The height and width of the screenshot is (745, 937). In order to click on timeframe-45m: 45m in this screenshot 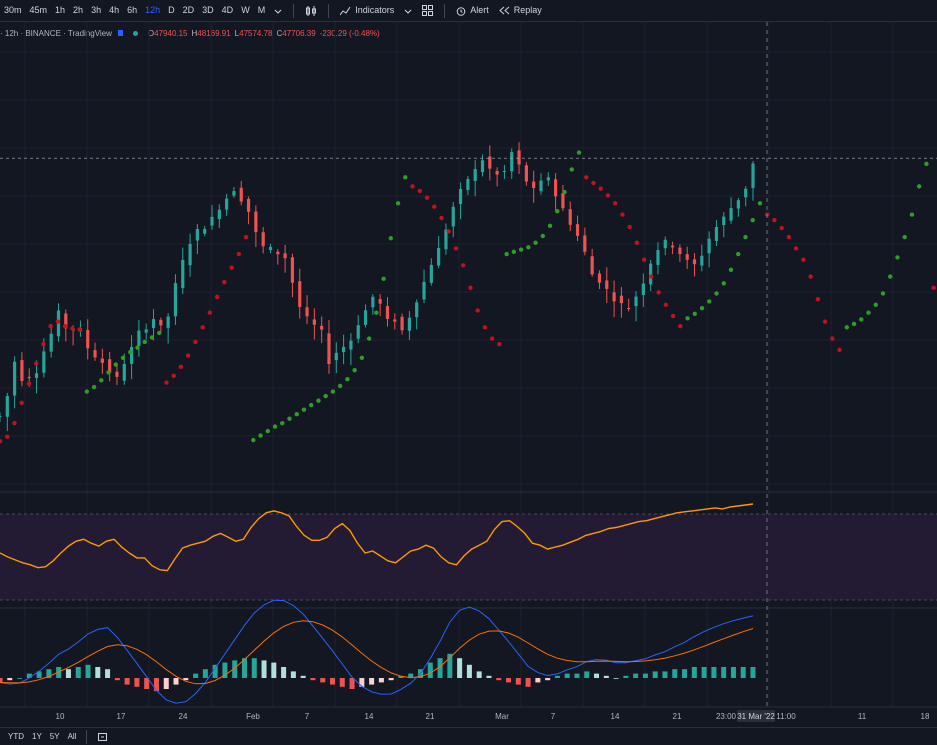, I will do `click(38, 10)`.